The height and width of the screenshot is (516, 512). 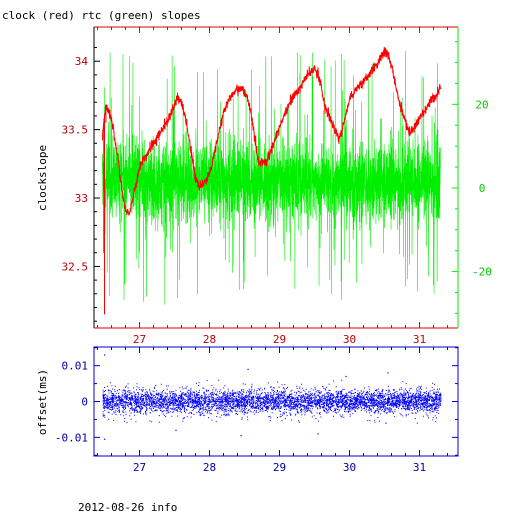 I want to click on top-y2-tick-label: 20, so click(x=481, y=104).